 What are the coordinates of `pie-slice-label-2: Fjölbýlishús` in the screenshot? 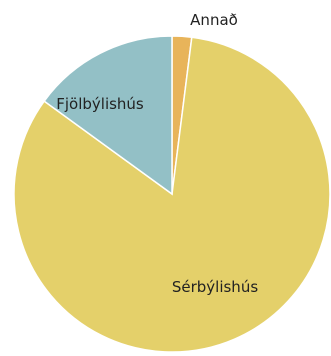 It's located at (100, 104).